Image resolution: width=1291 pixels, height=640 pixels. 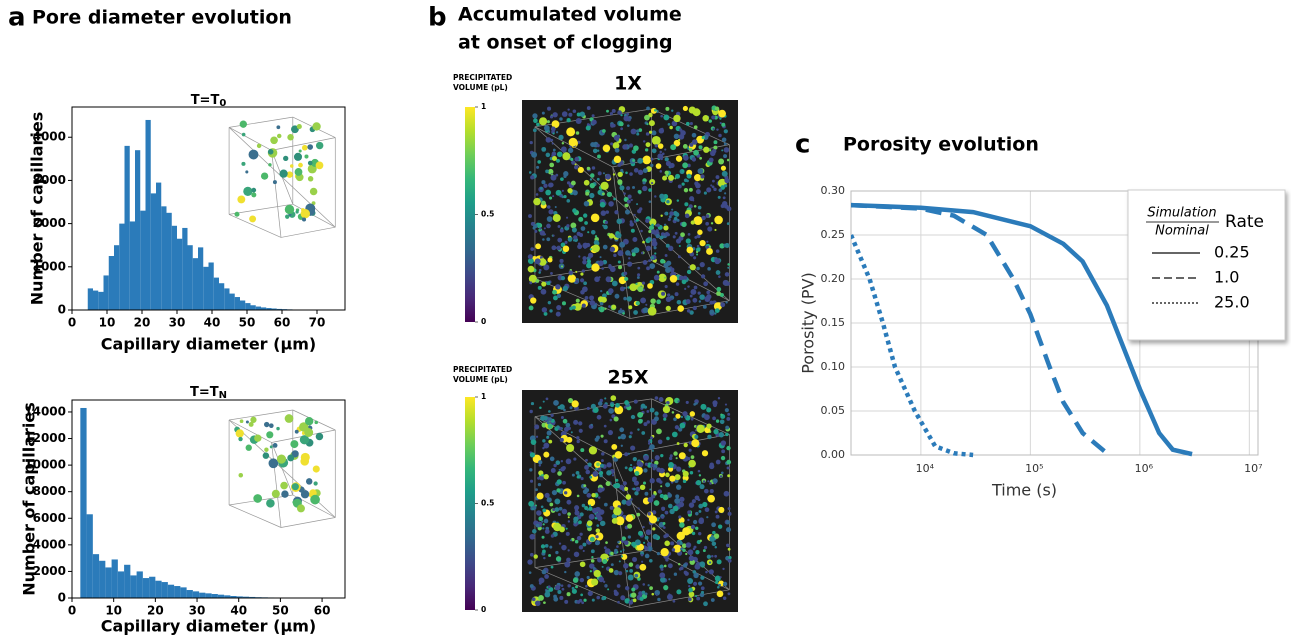 What do you see at coordinates (483, 609) in the screenshot?
I see `colorbar-tick-label: 0` at bounding box center [483, 609].